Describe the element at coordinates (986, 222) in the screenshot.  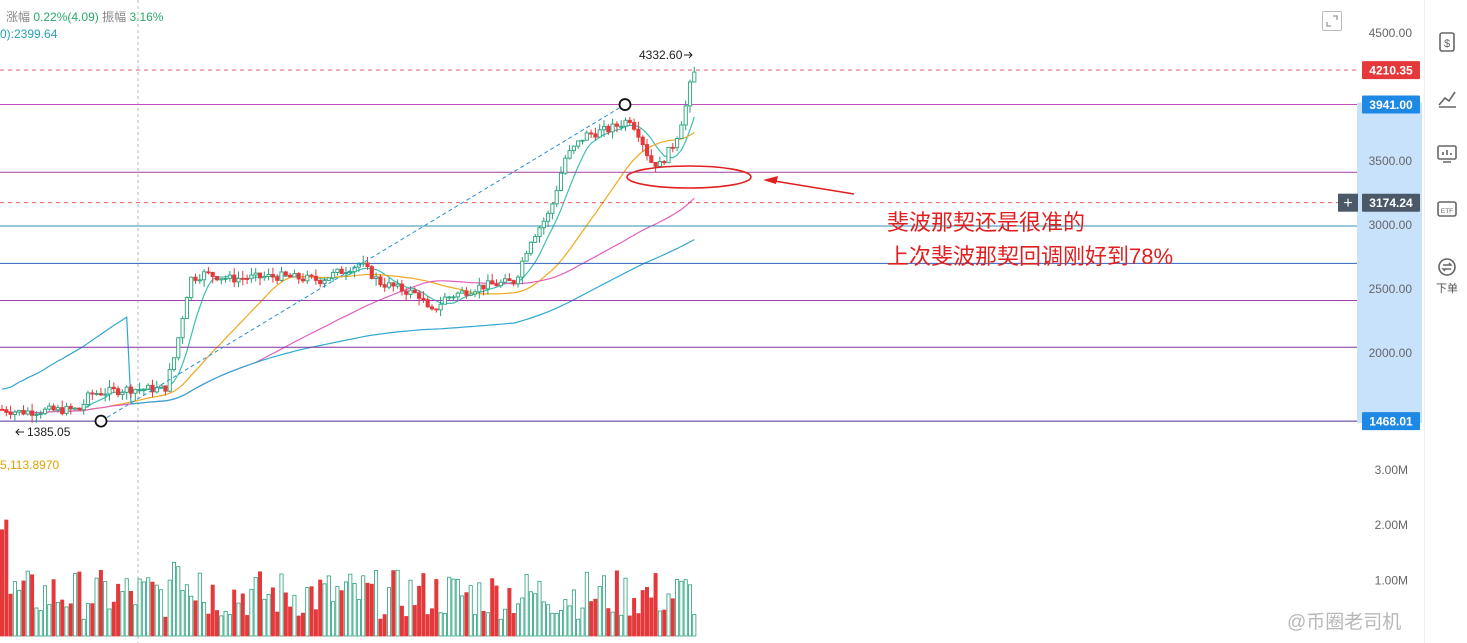
I see `annotation-line-1: 斐波那契还是很准的` at that location.